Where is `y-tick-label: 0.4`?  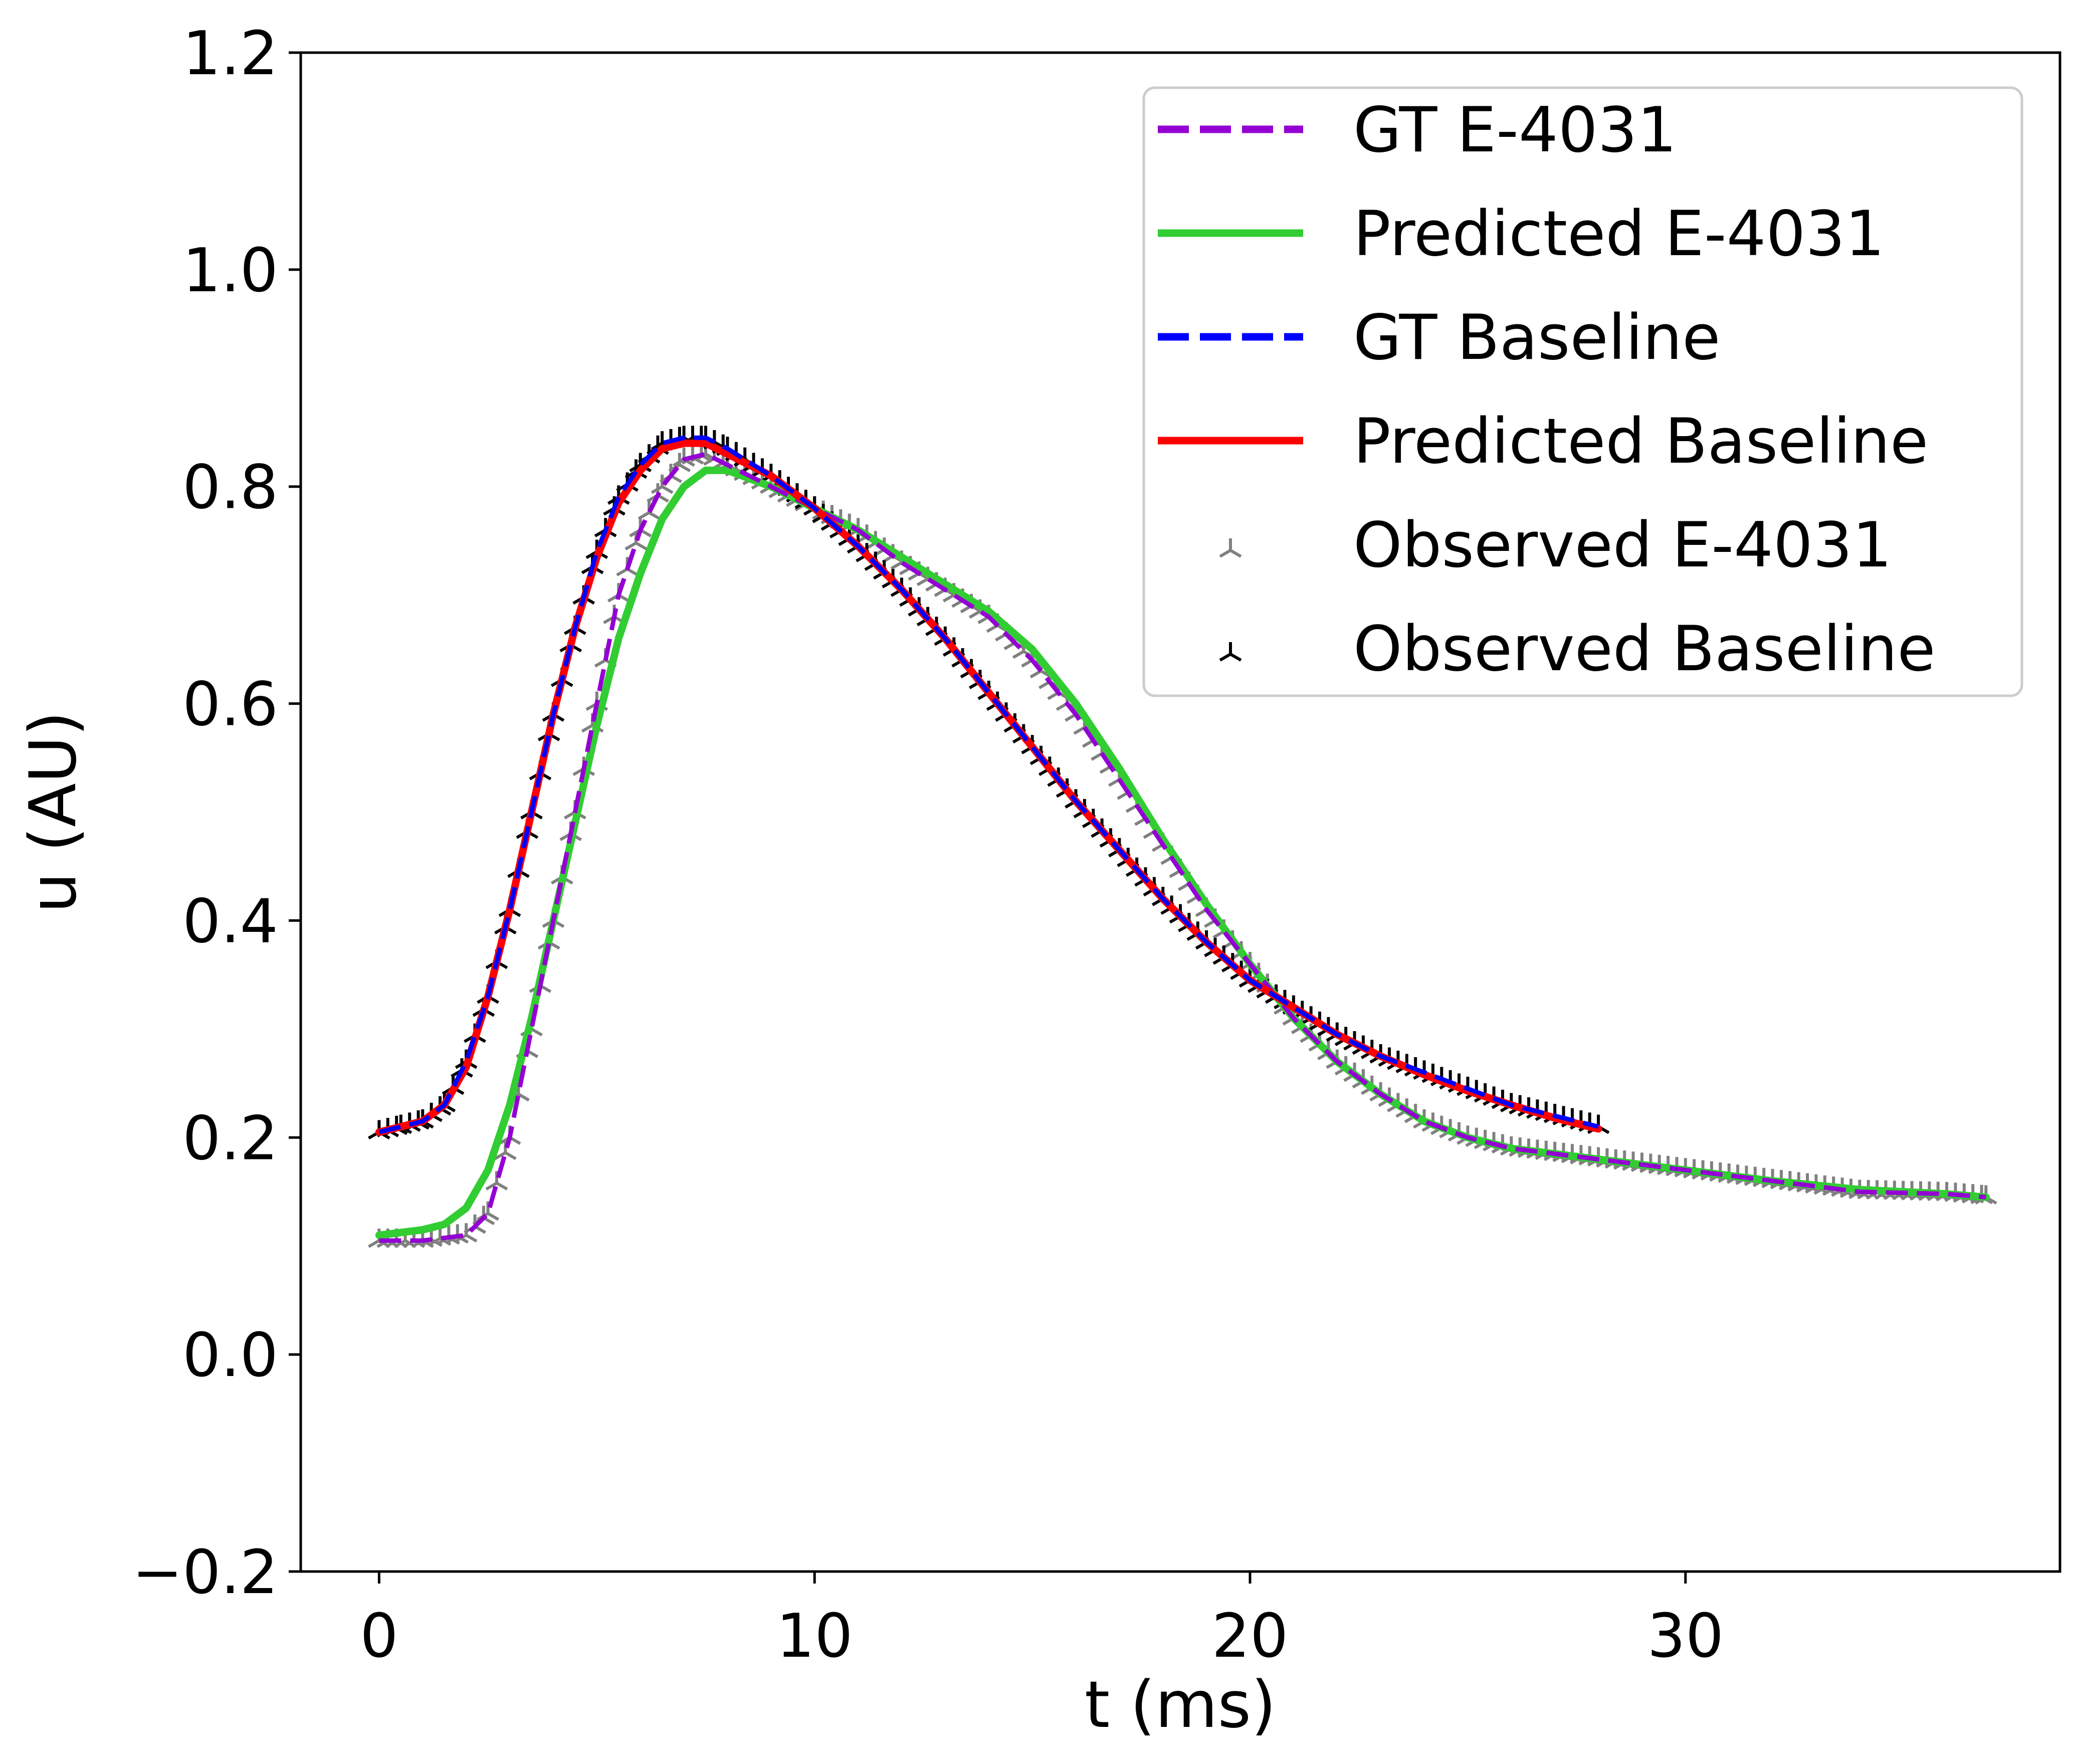 y-tick-label: 0.4 is located at coordinates (230, 921).